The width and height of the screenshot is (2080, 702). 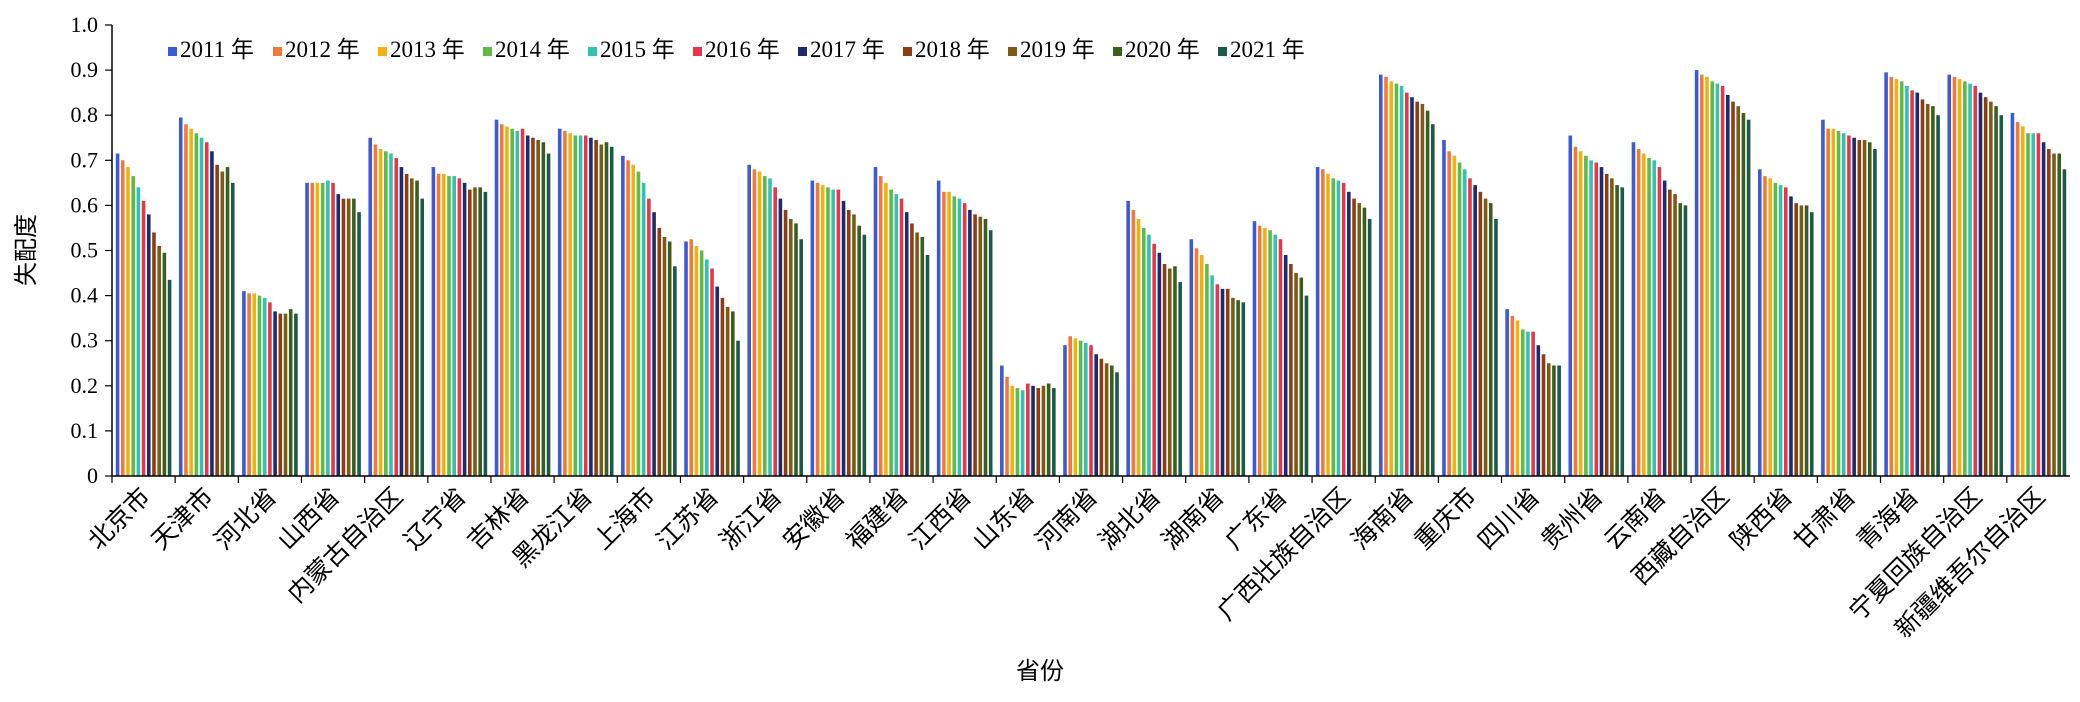 What do you see at coordinates (1509, 518) in the screenshot?
I see `x-tick-label: 四川省` at bounding box center [1509, 518].